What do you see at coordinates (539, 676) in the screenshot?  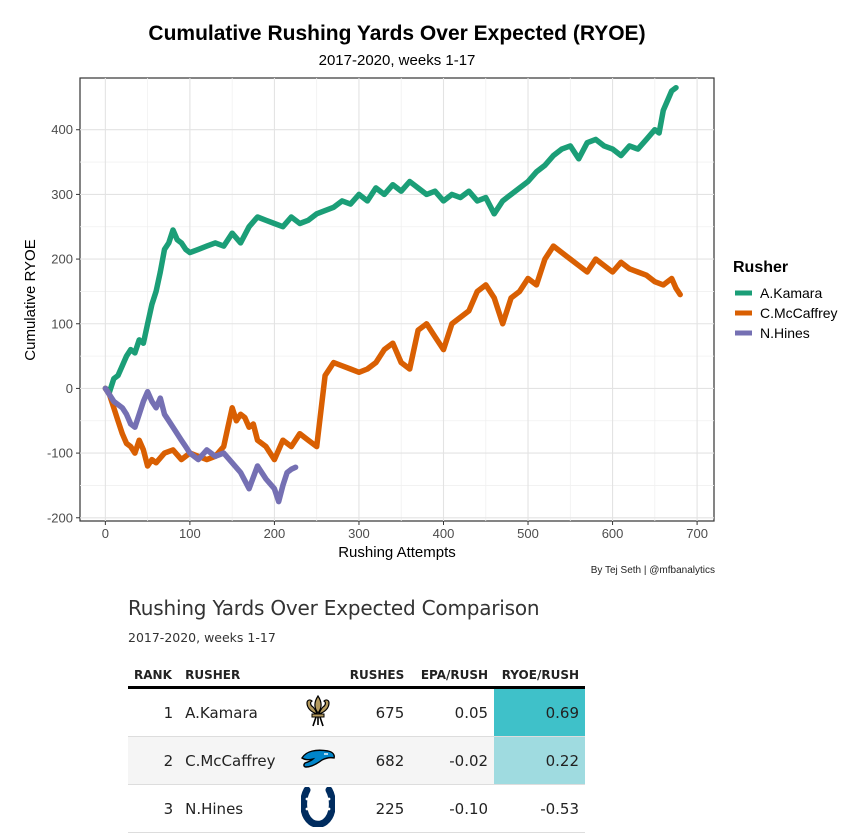 I see `header-ryoe: RYOE/RUSH` at bounding box center [539, 676].